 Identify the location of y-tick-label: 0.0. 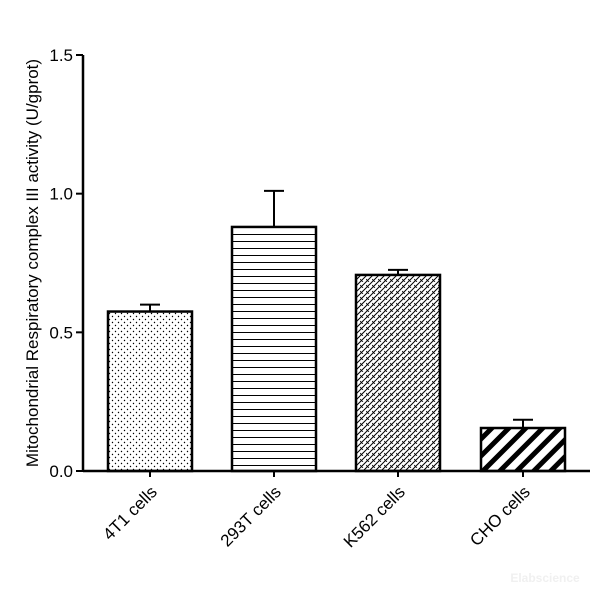
(61, 471).